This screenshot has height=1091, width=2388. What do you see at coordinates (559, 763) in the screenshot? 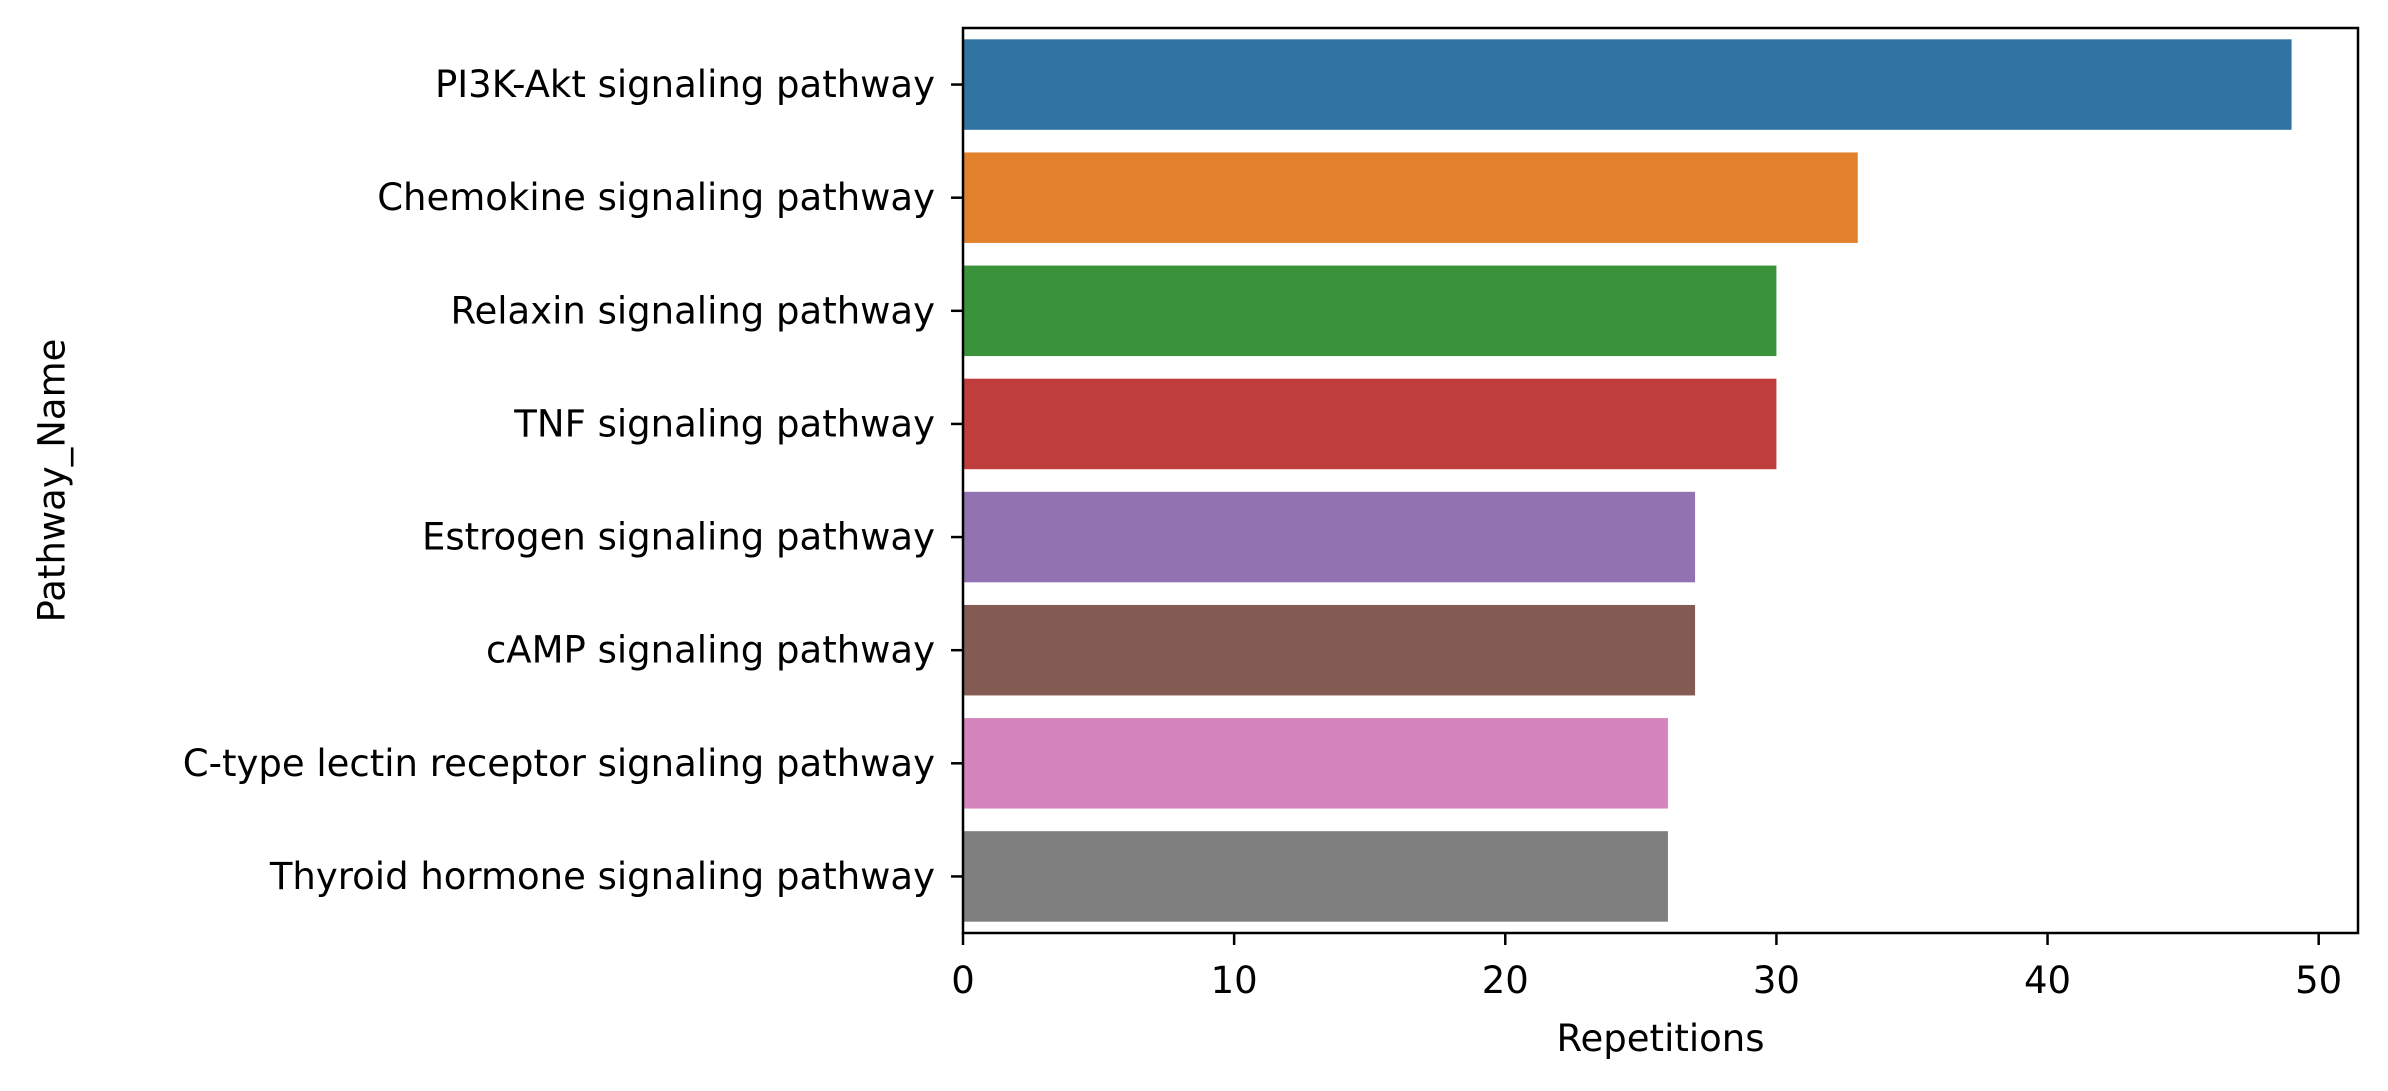
I see `y-tick-label: C-type lectin receptor signaling pathway` at bounding box center [559, 763].